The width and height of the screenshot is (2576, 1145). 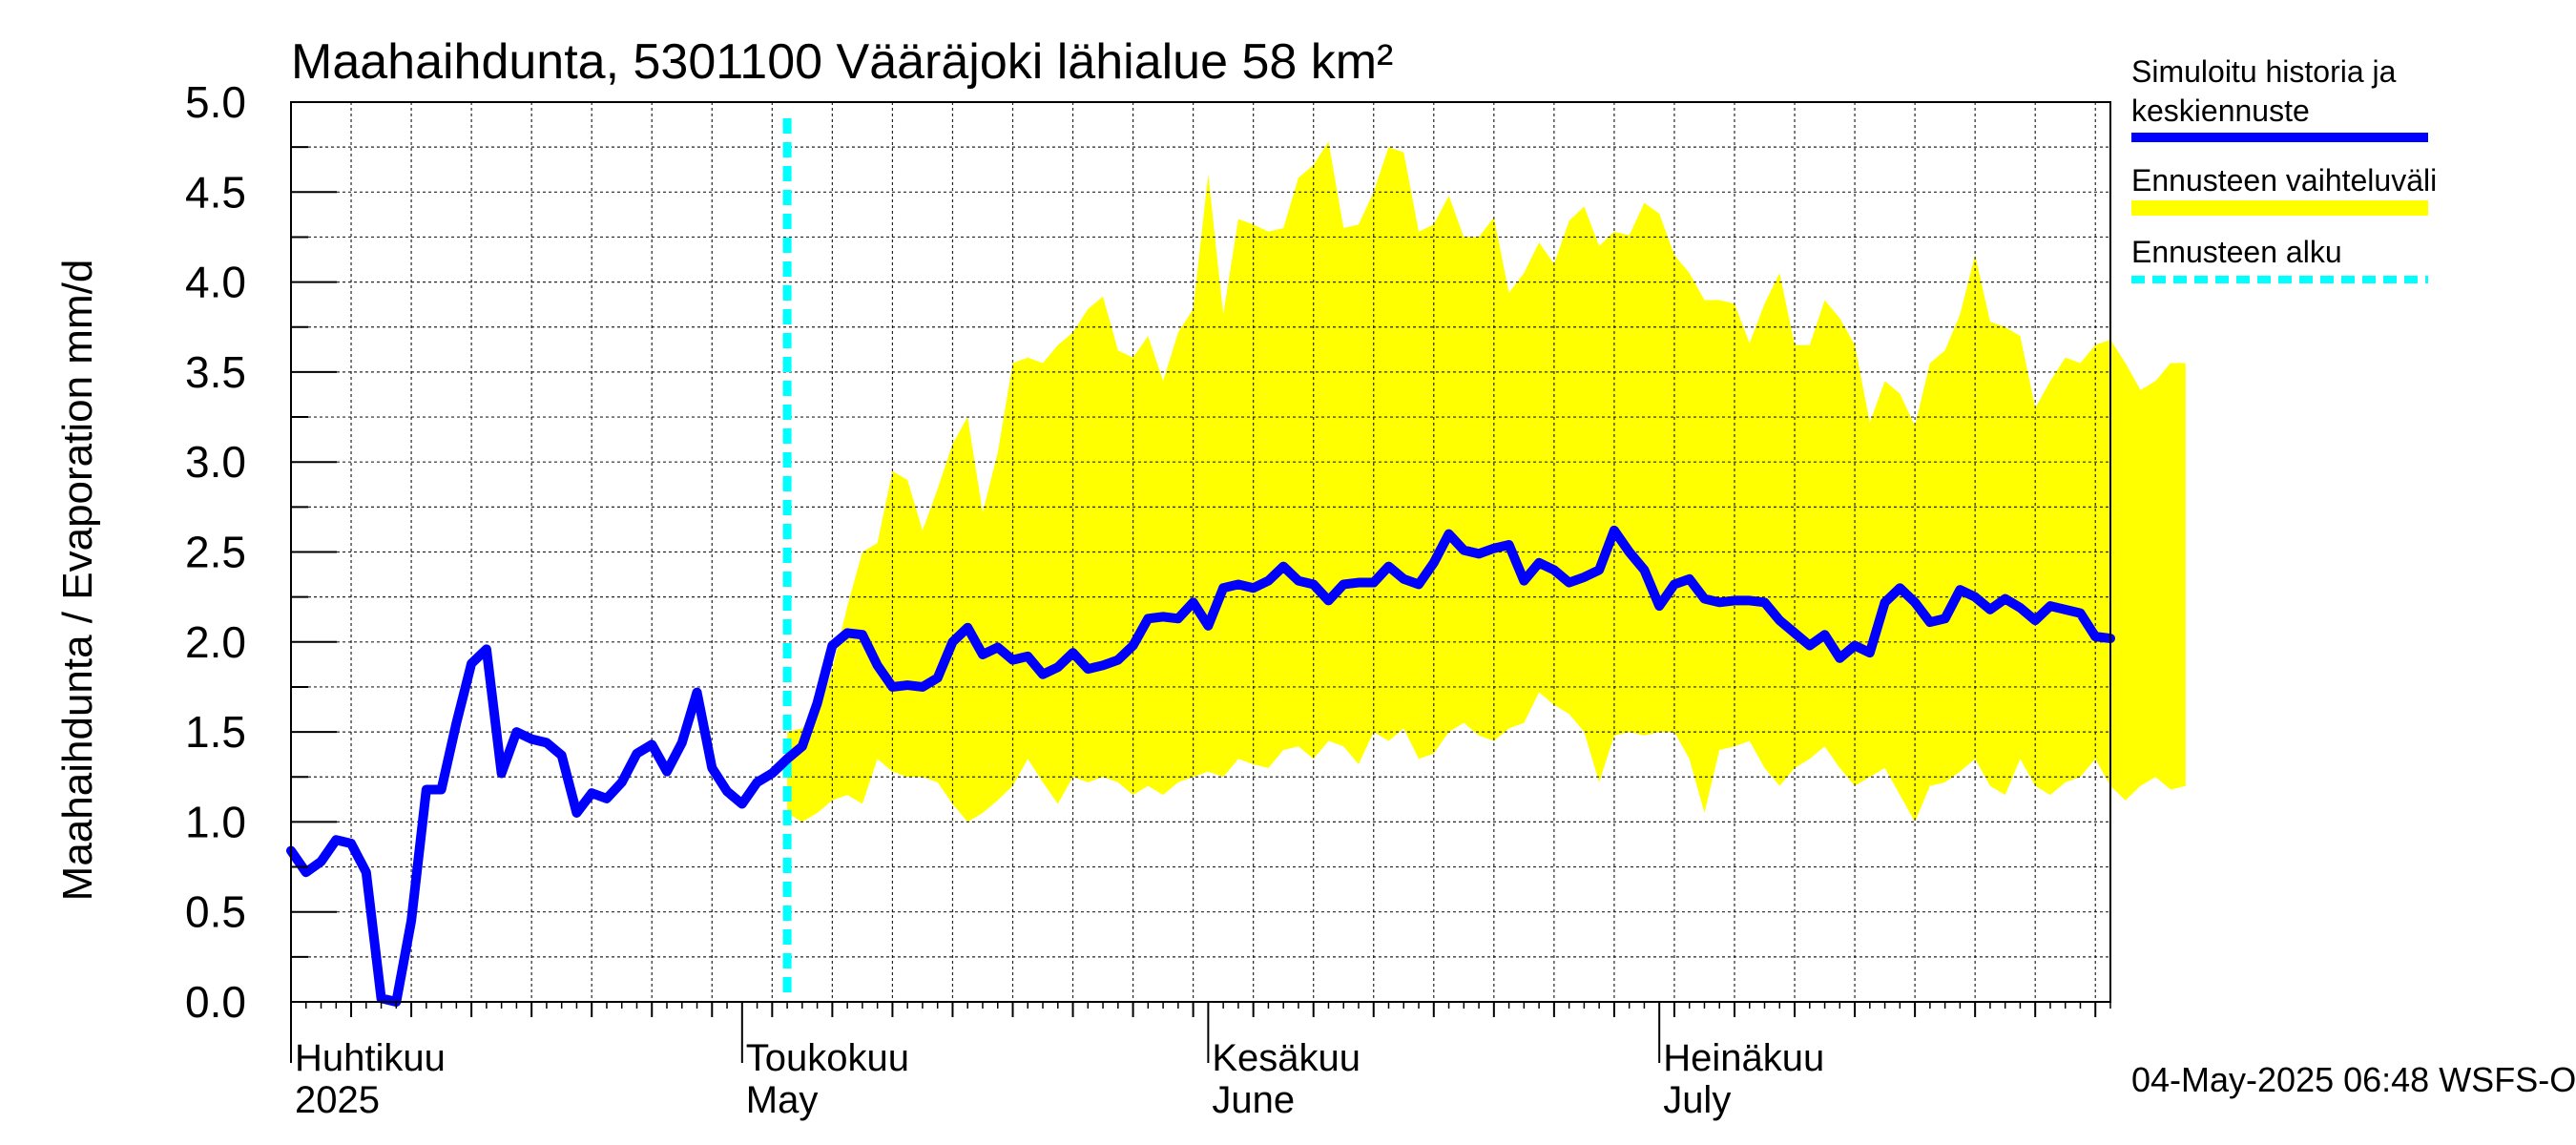 I want to click on y-tick-label: 1.5, so click(x=215, y=732).